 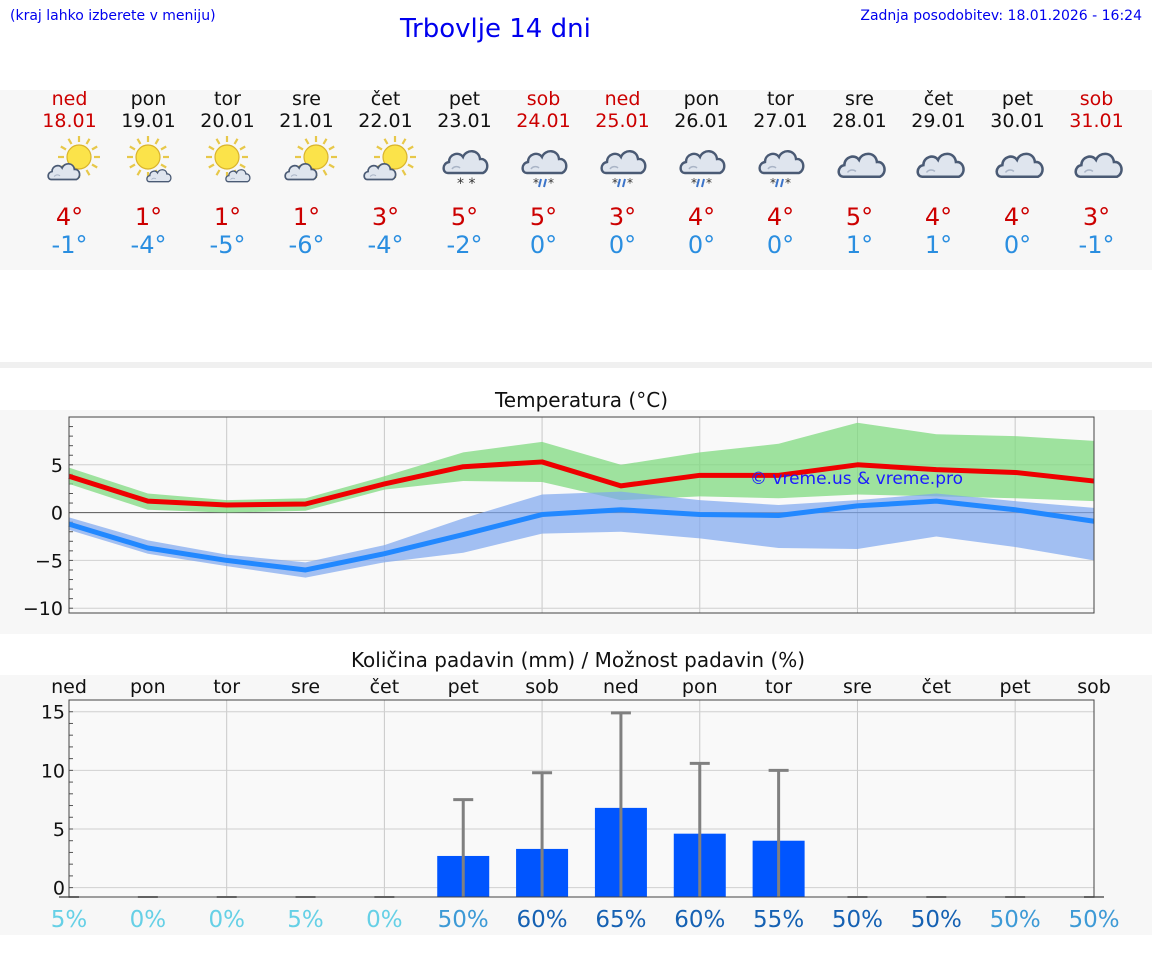 I want to click on day-date: 22.01, so click(x=385, y=121).